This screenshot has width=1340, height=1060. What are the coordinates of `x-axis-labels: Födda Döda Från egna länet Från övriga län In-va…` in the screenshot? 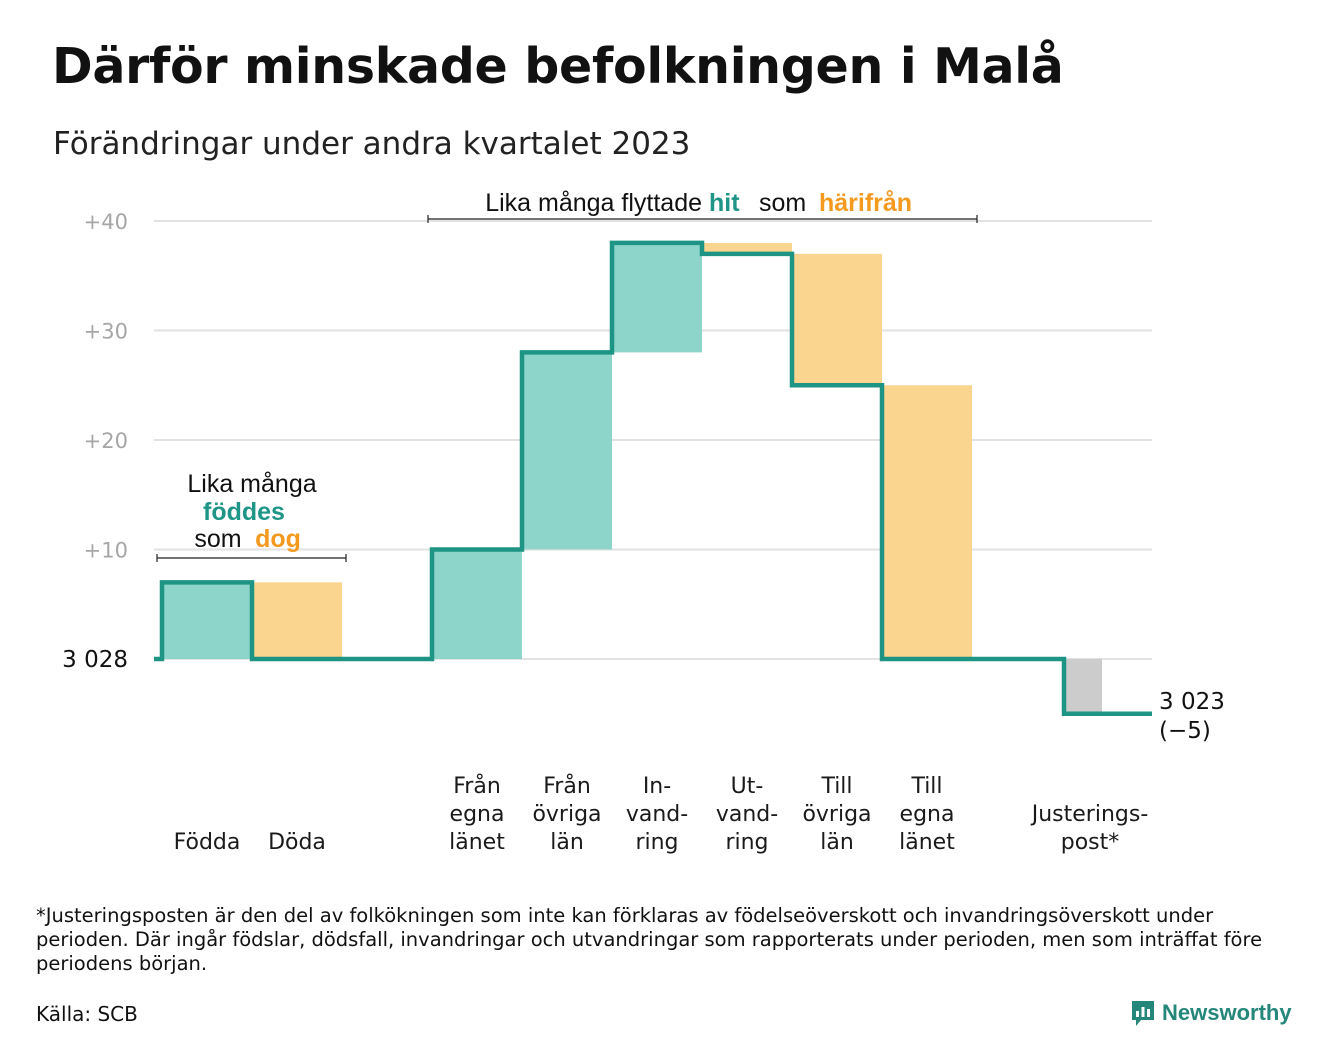 It's located at (661, 814).